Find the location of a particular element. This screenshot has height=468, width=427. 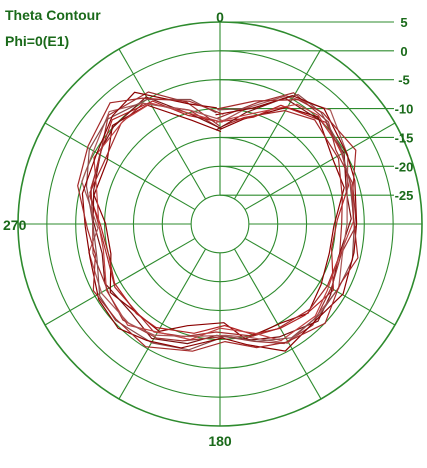

radial-tick-label: 5 is located at coordinates (403, 22).